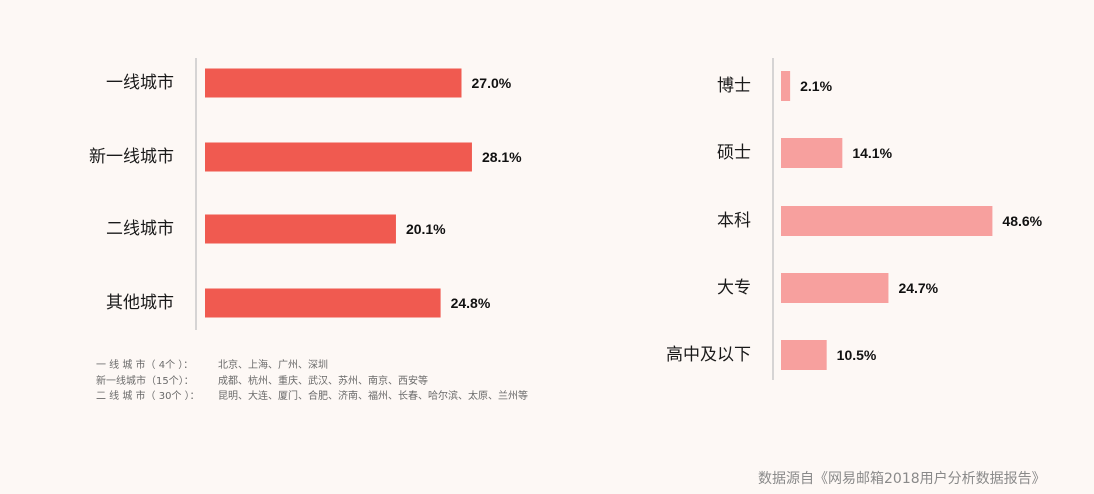  I want to click on category-label: 硕士, so click(734, 153).